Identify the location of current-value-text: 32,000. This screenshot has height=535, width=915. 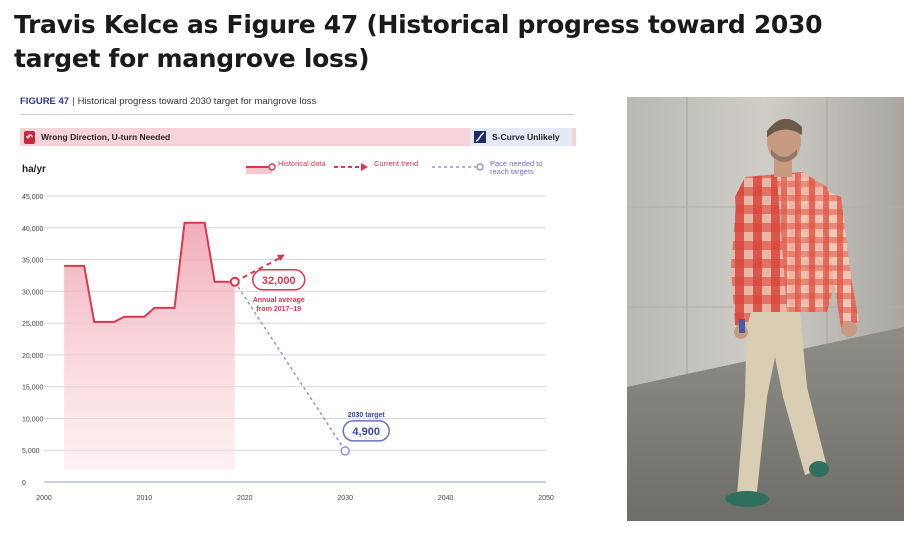
(279, 281).